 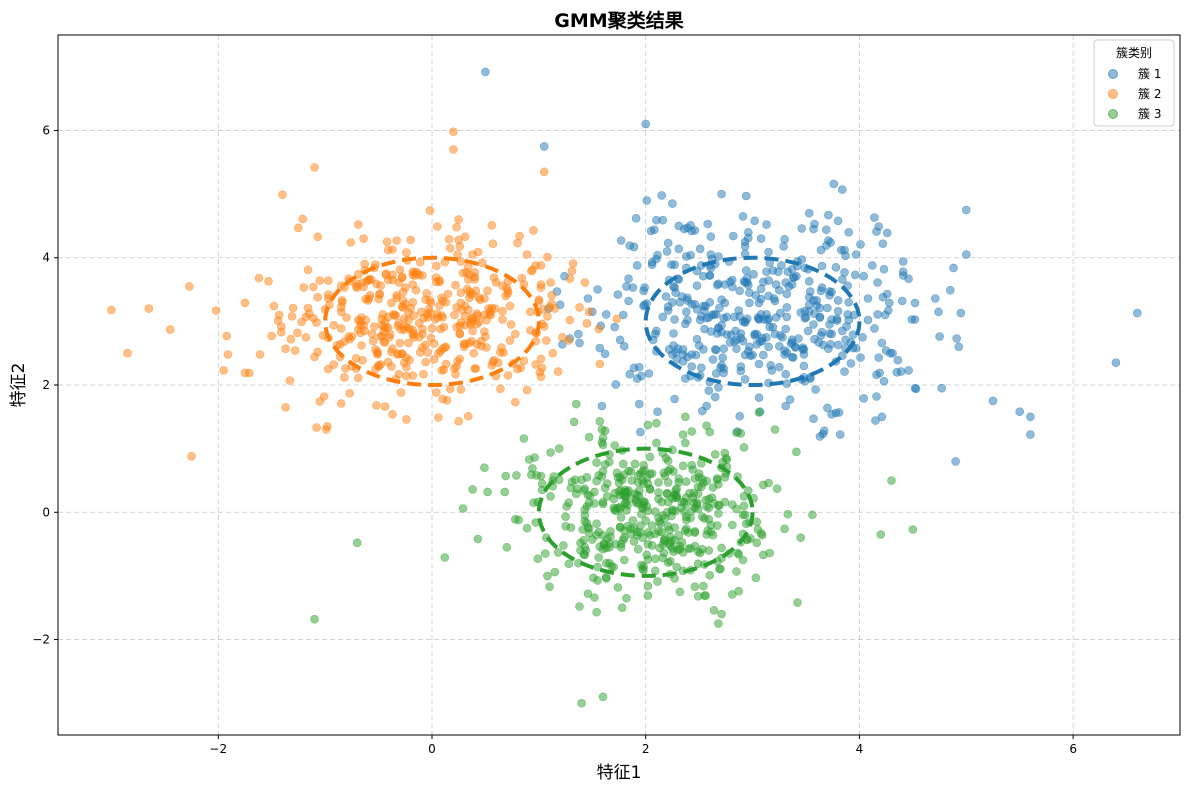 I want to click on legend-label-2: 簇 2, so click(x=1149, y=93).